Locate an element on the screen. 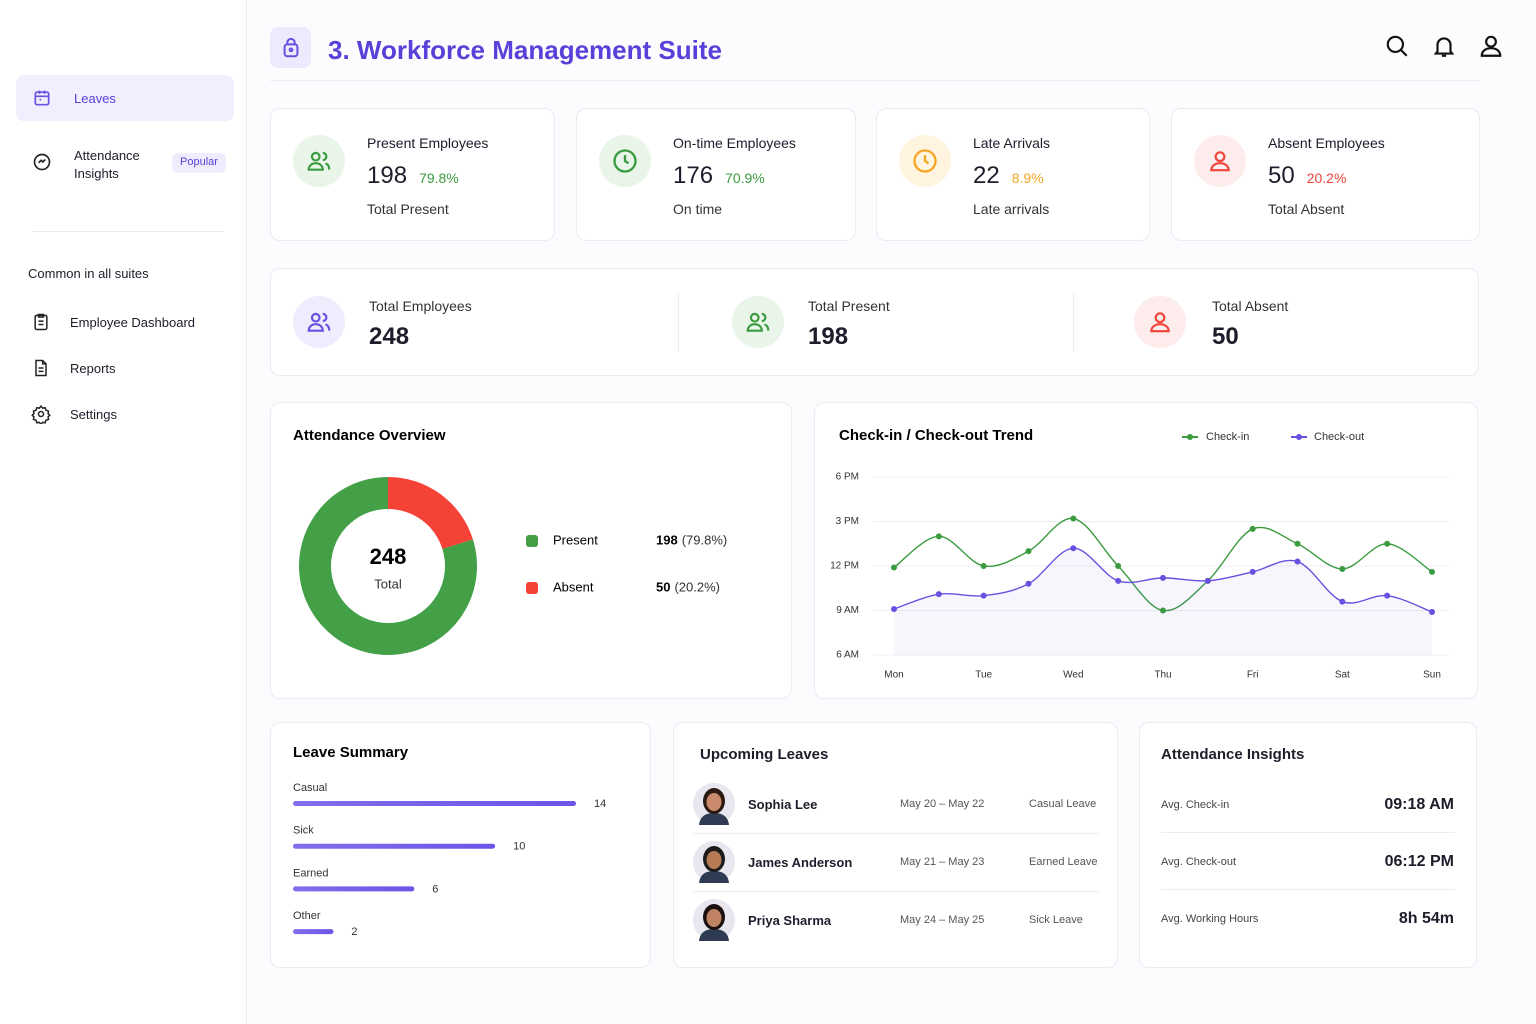  chart-title: Attendance Overview is located at coordinates (369, 435).